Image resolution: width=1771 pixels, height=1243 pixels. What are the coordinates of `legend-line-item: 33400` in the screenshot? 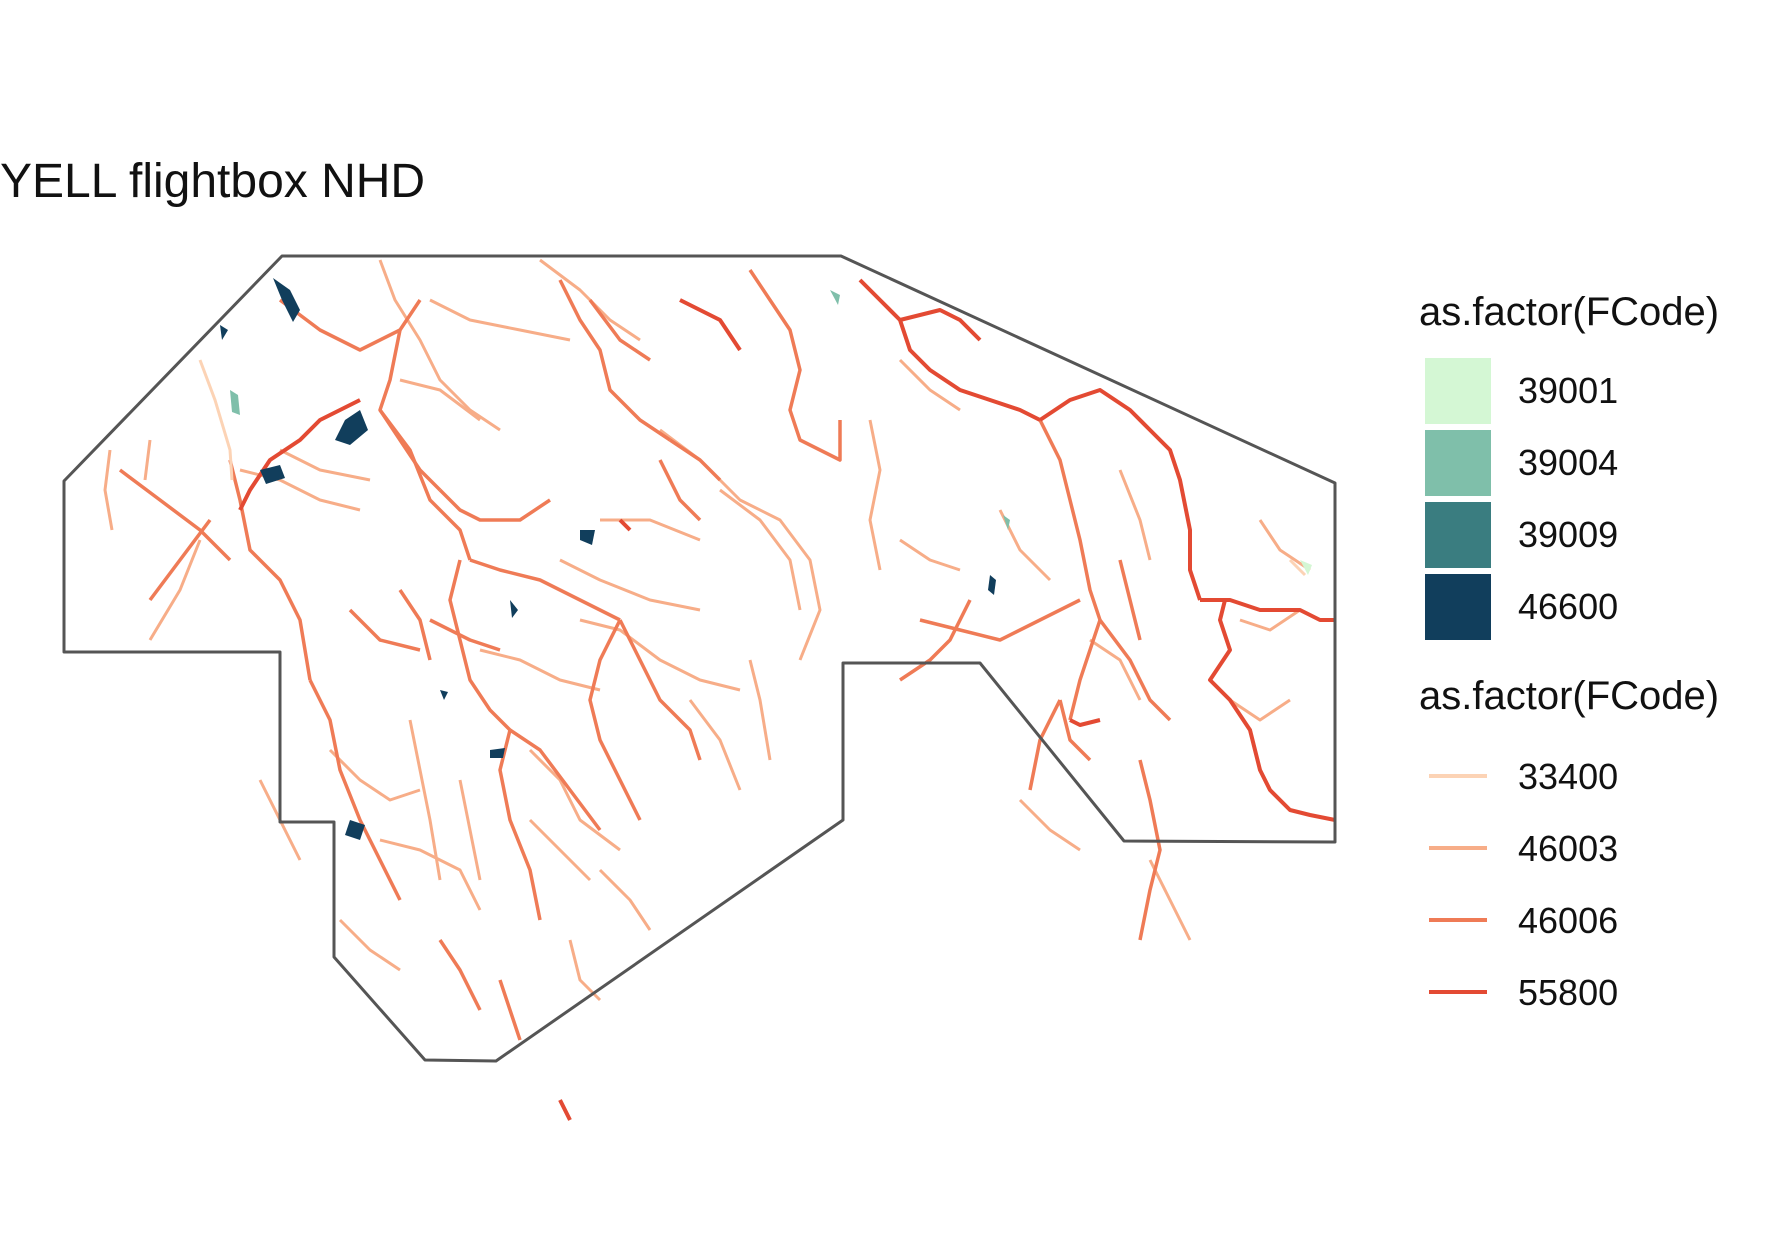 It's located at (1589, 777).